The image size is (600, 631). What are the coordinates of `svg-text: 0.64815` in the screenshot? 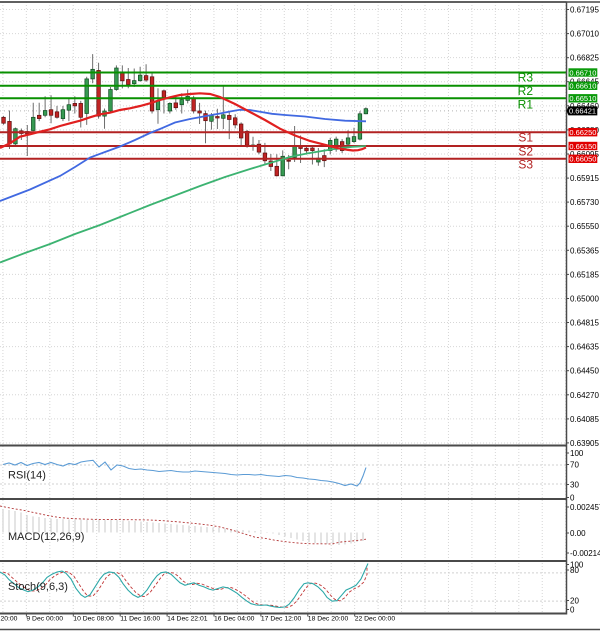 It's located at (584, 323).